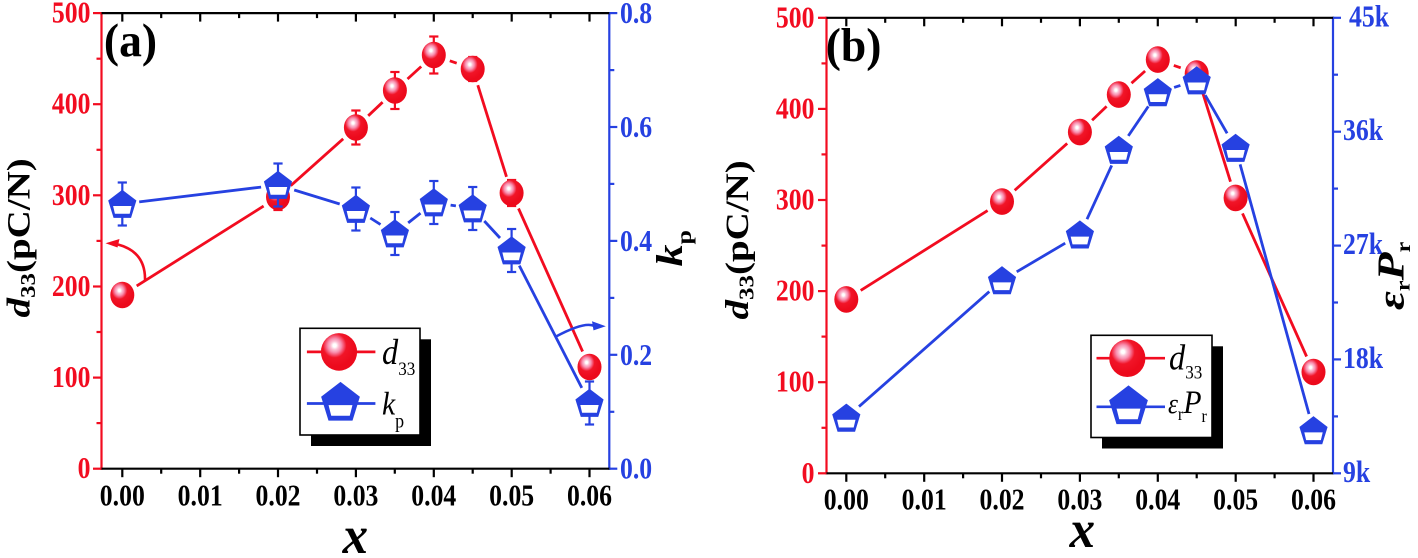 Image resolution: width=1418 pixels, height=558 pixels. Describe the element at coordinates (854, 45) in the screenshot. I see `svg-text: (b)` at that location.